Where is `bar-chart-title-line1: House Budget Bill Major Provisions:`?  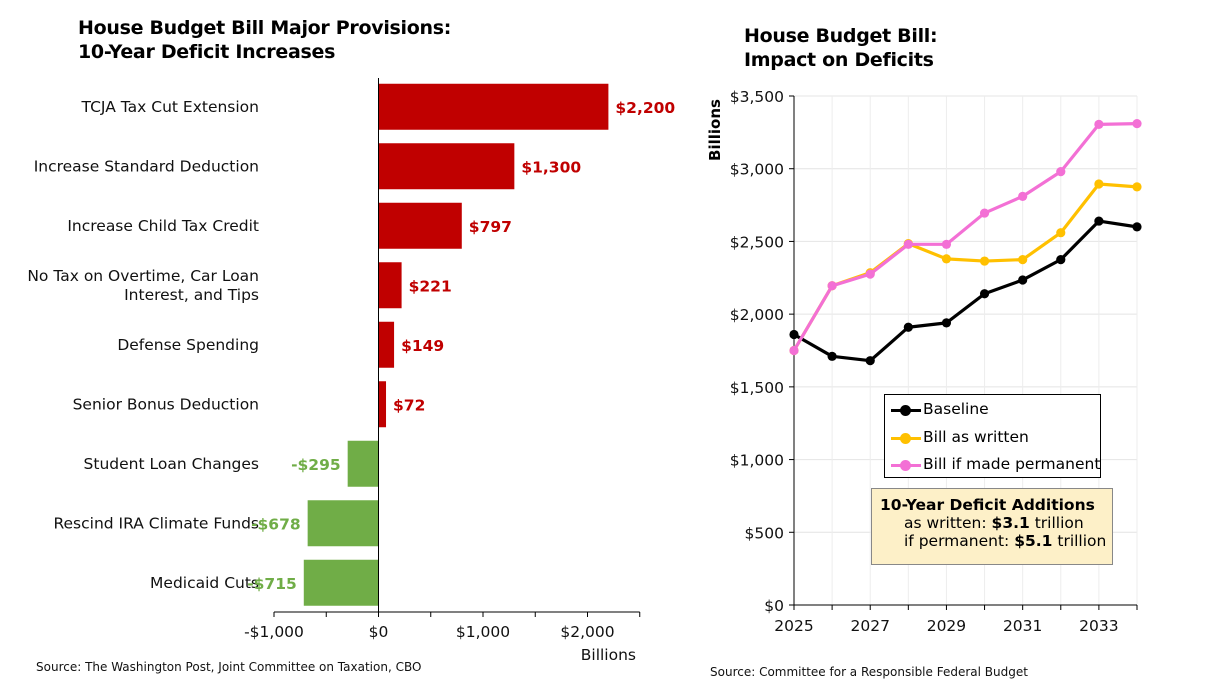
bar-chart-title-line1: House Budget Bill Major Provisions: is located at coordinates (265, 28).